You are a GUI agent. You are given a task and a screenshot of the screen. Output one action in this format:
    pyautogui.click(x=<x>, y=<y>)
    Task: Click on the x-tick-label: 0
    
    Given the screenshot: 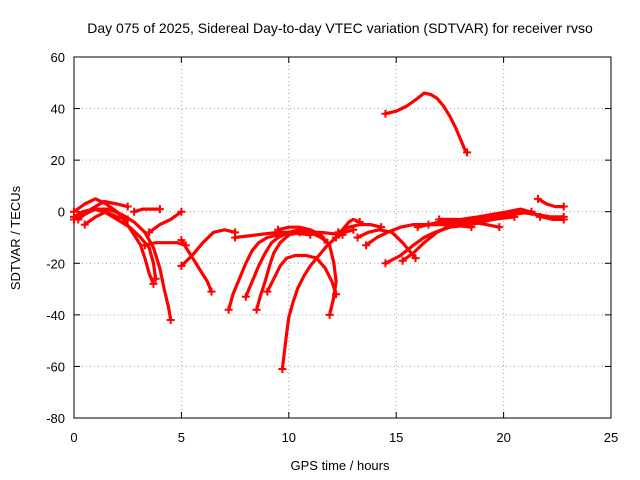 What is the action you would take?
    pyautogui.click(x=73, y=437)
    